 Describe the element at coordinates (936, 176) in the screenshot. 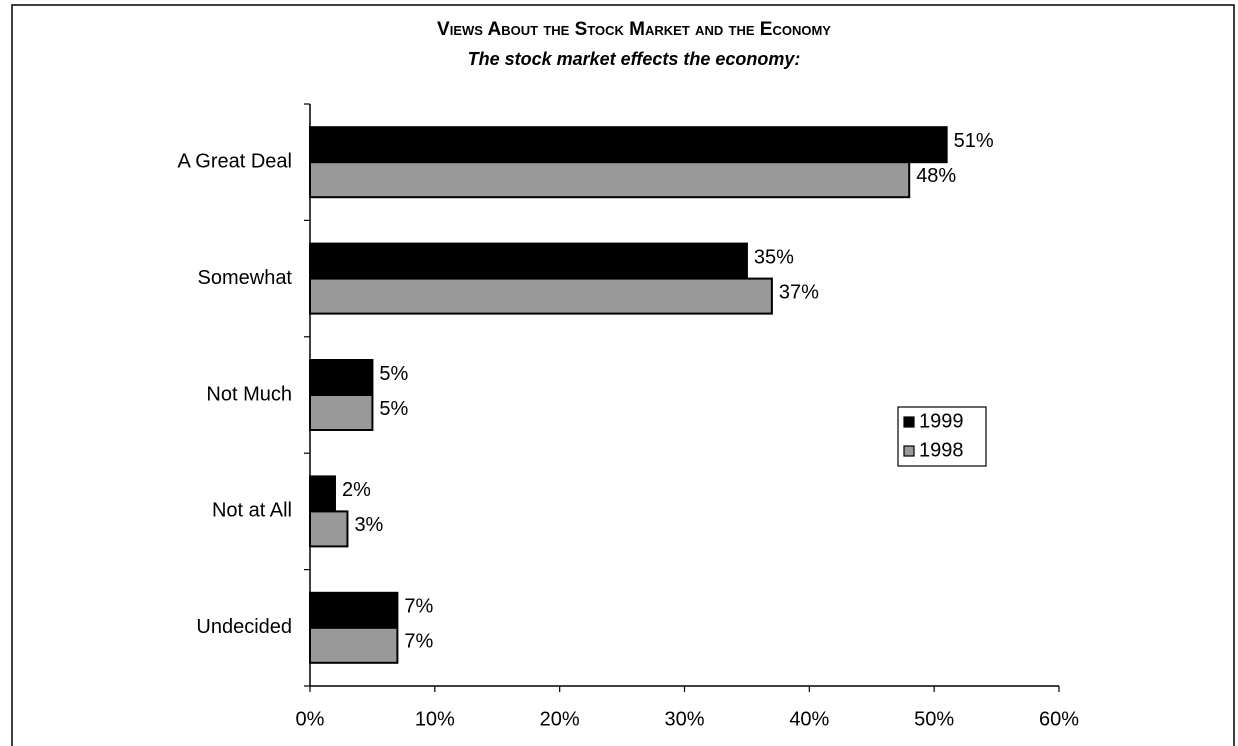

I see `value-label: 48%` at that location.